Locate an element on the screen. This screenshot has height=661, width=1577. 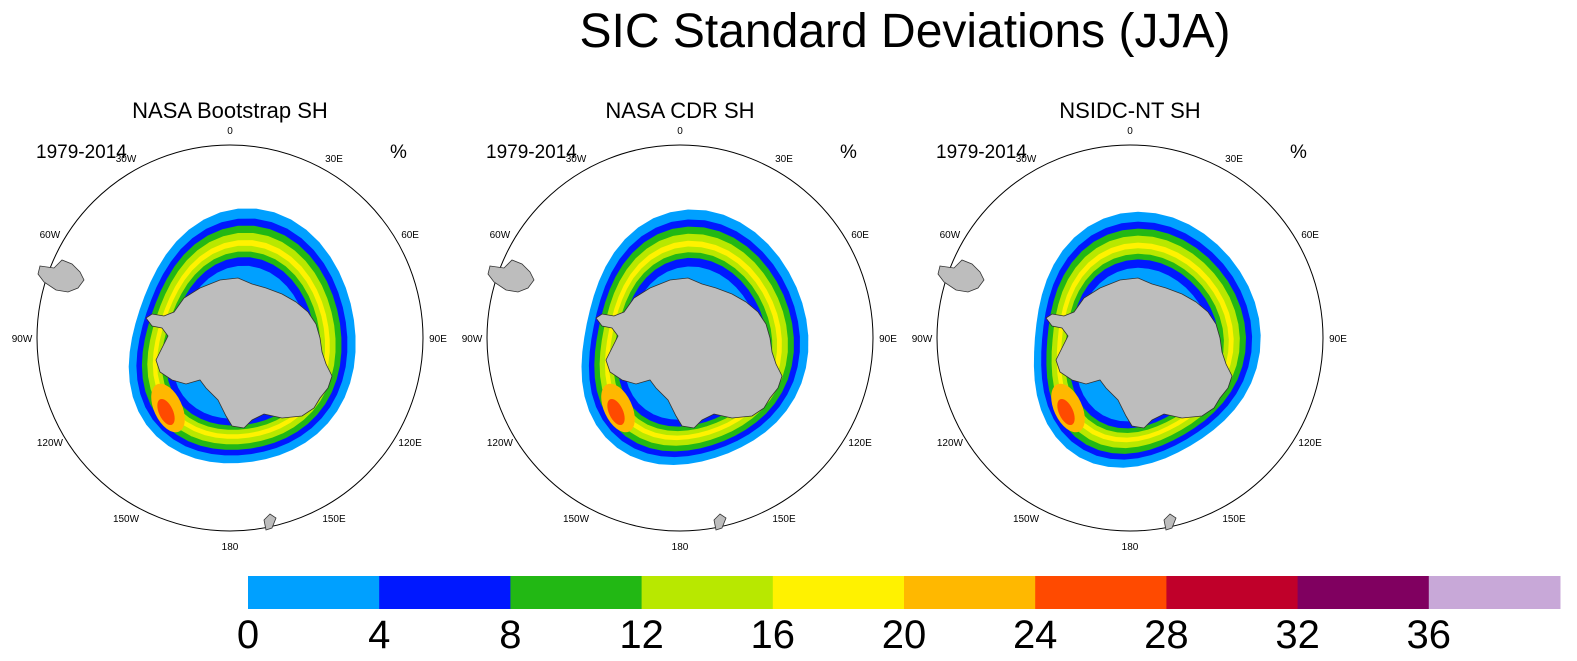
colorbar-tick-label: 32 is located at coordinates (1297, 635).